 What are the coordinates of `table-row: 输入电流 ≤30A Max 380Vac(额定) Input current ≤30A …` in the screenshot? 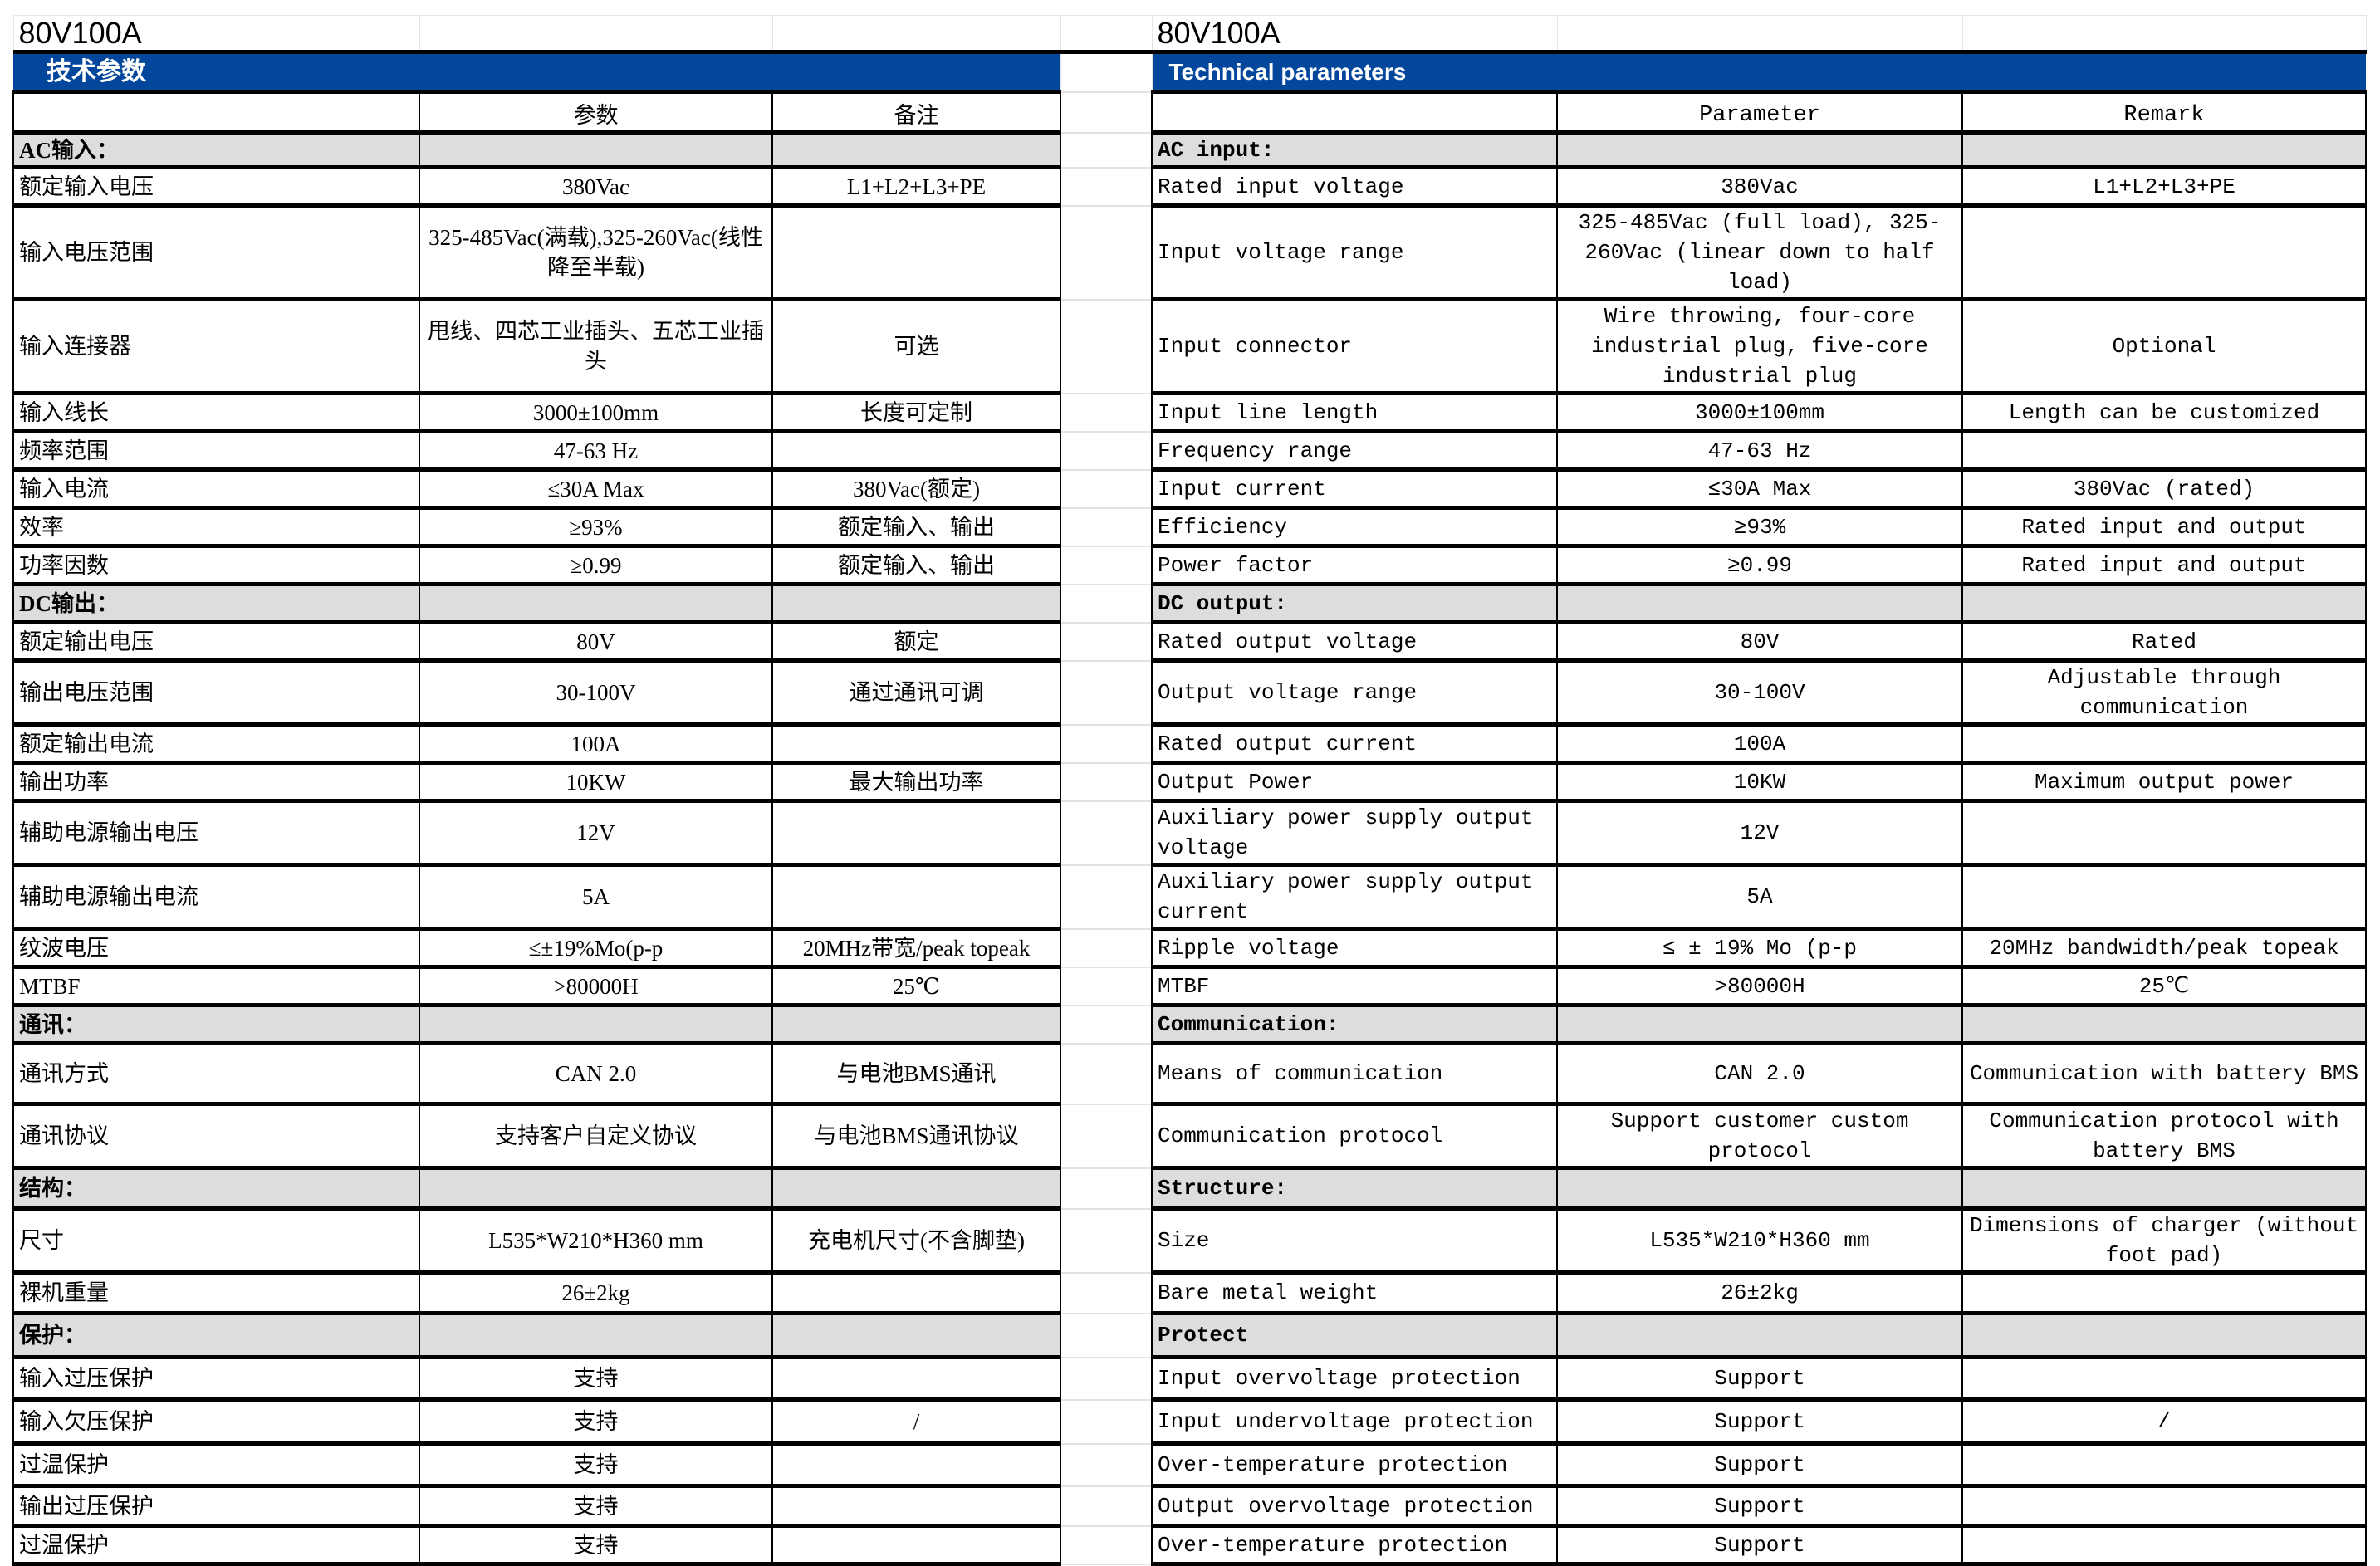 It's located at (1189, 490).